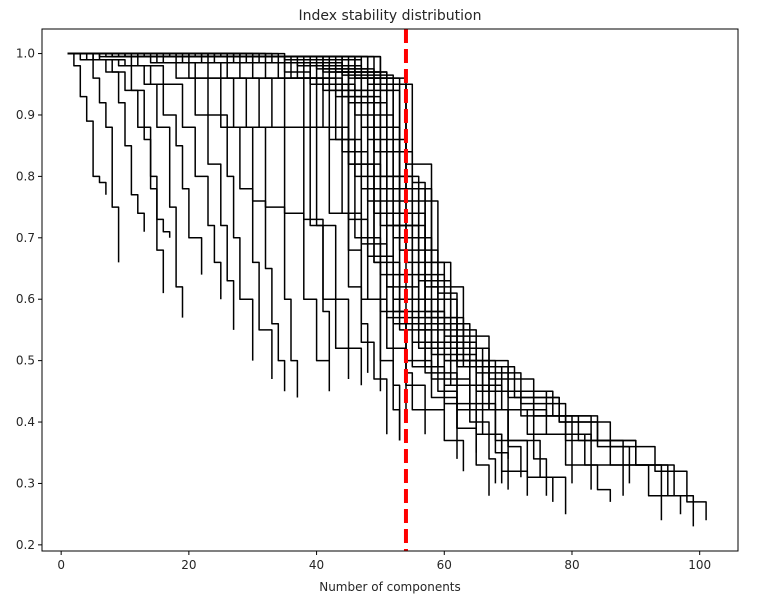 This screenshot has width=758, height=601. What do you see at coordinates (25, 54) in the screenshot?
I see `y-tick-label: 1.0` at bounding box center [25, 54].